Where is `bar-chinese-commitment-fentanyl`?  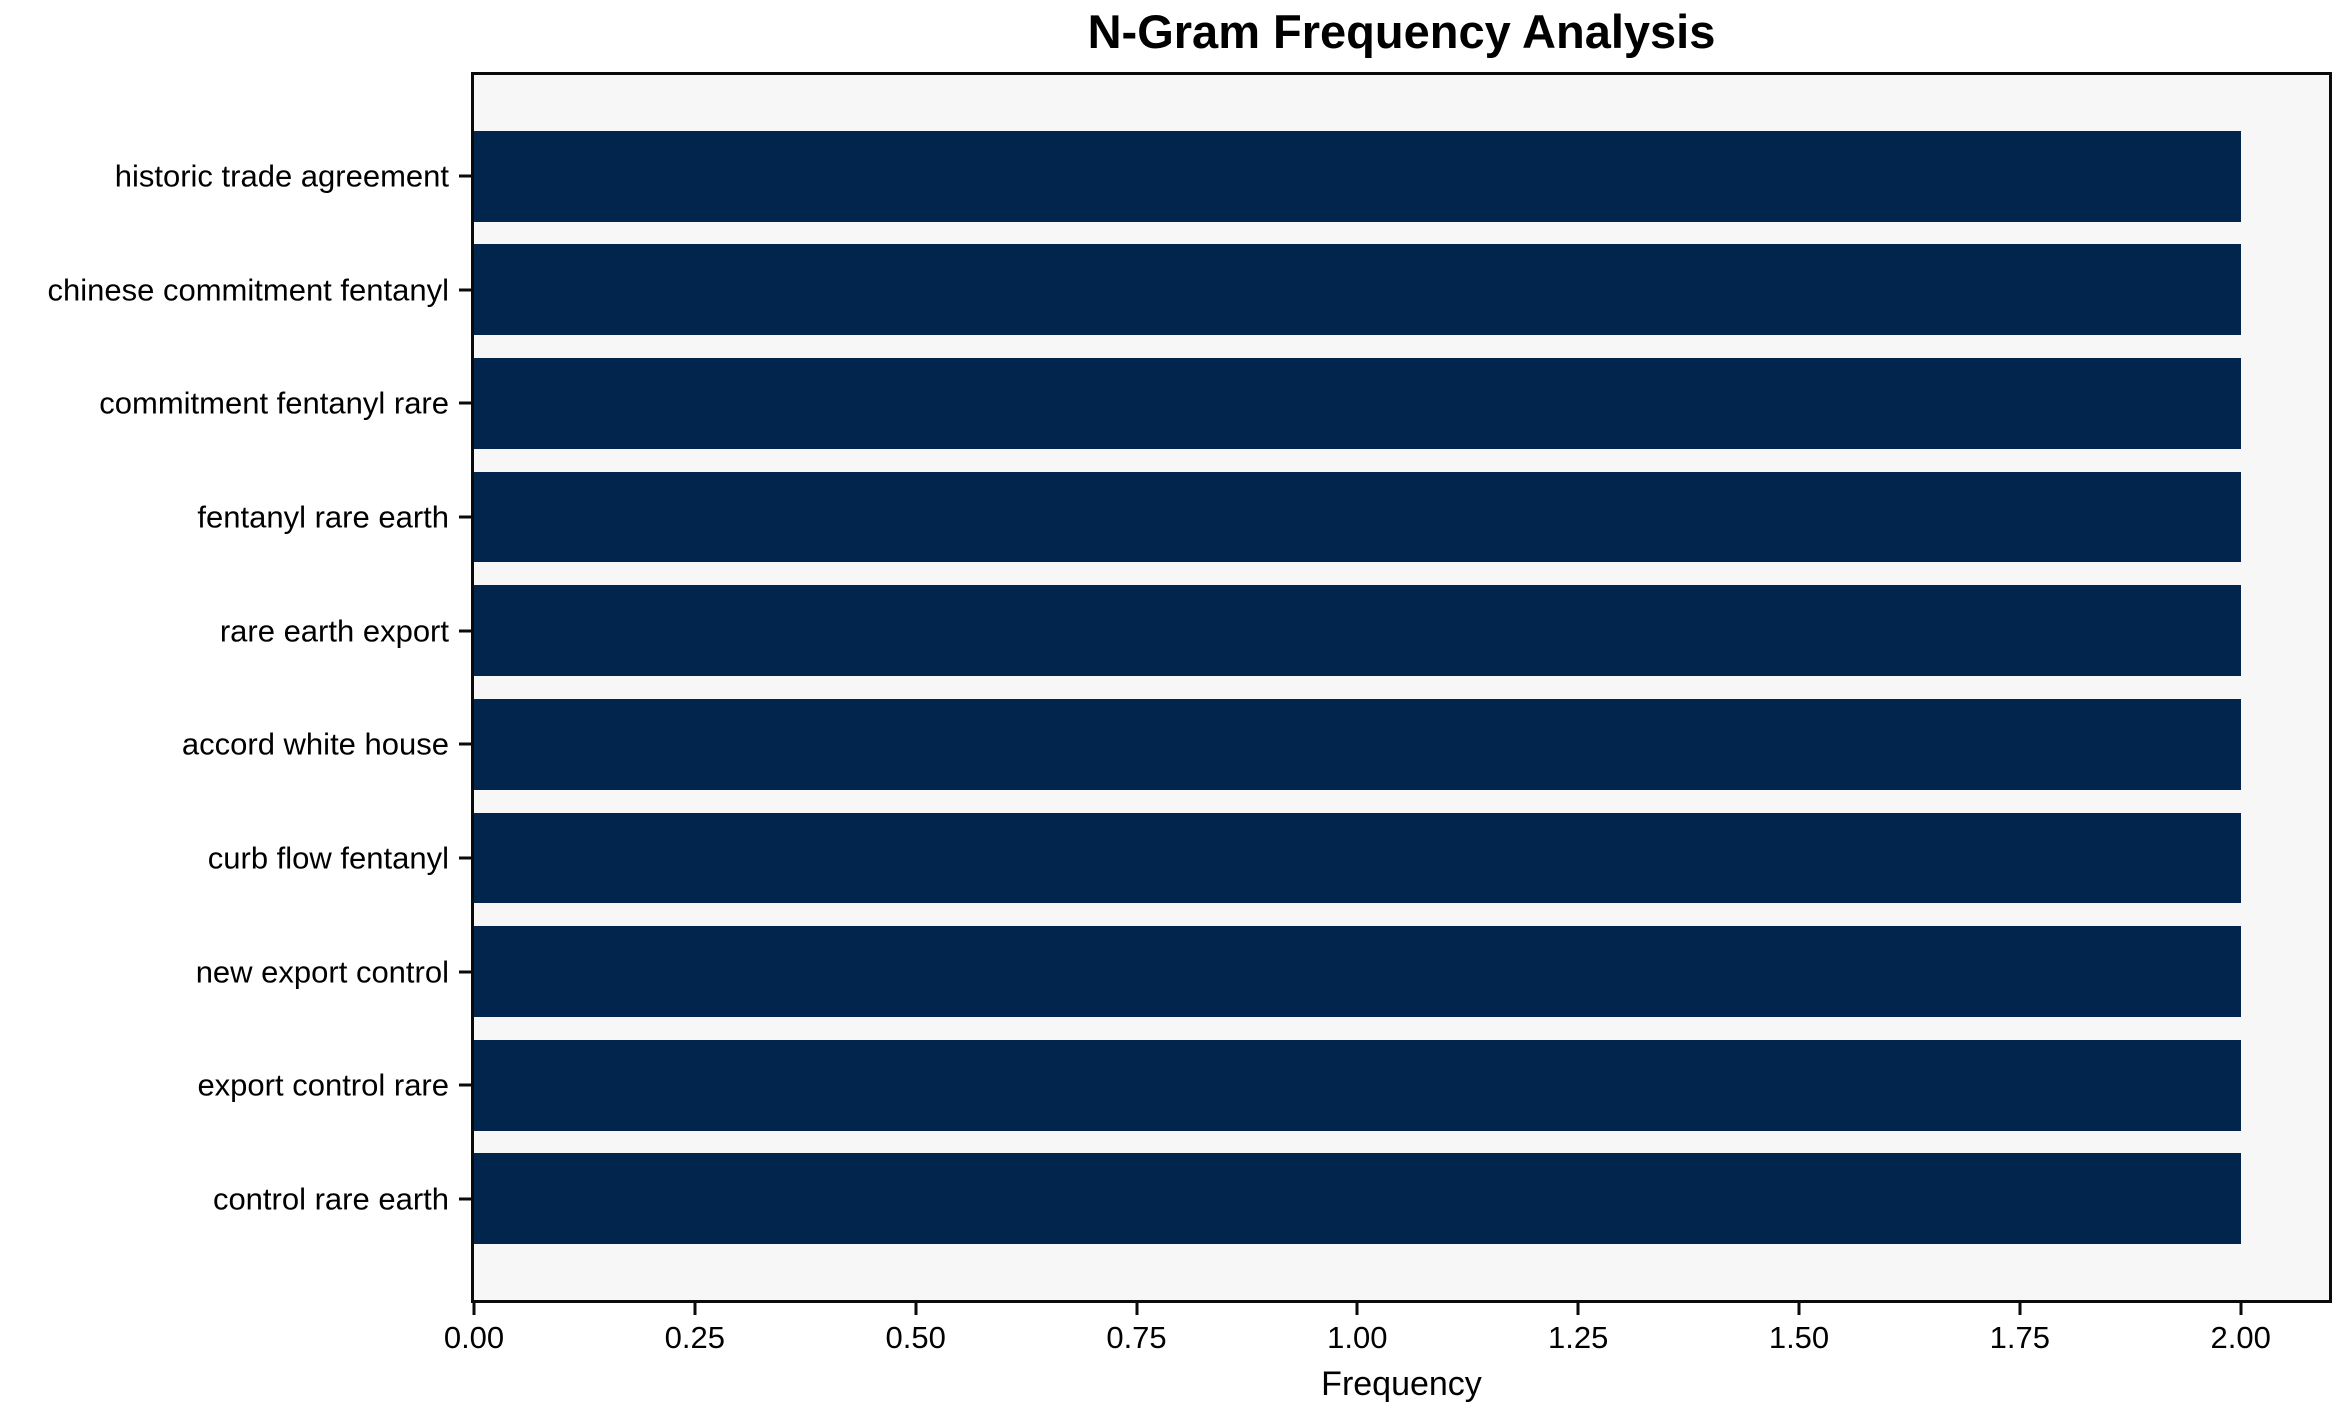
bar-chinese-commitment-fentanyl is located at coordinates (1357, 290).